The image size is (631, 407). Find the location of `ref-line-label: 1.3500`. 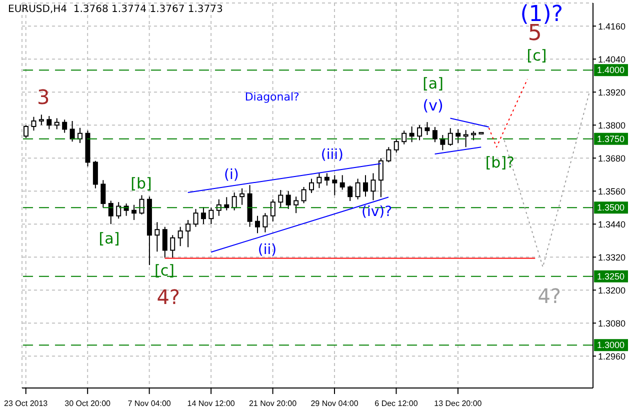

ref-line-label: 1.3500 is located at coordinates (611, 207).